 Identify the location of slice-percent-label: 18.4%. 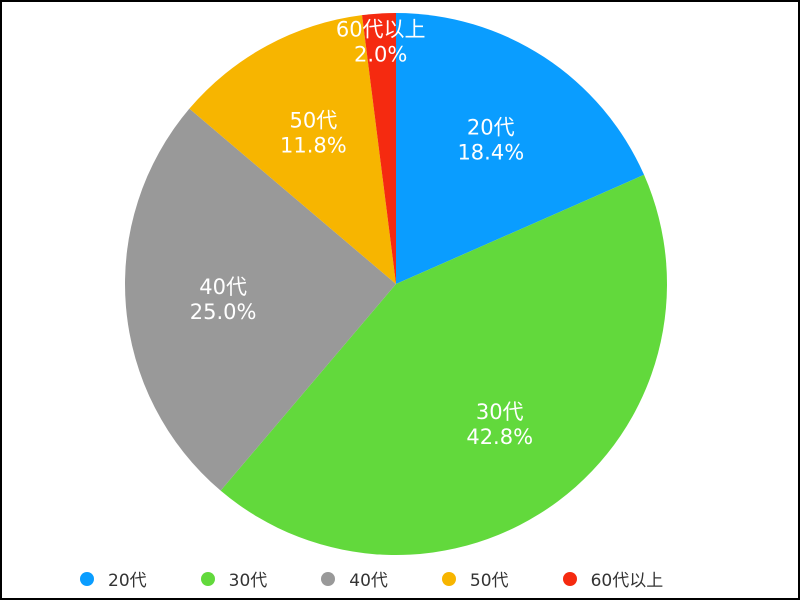
(490, 153).